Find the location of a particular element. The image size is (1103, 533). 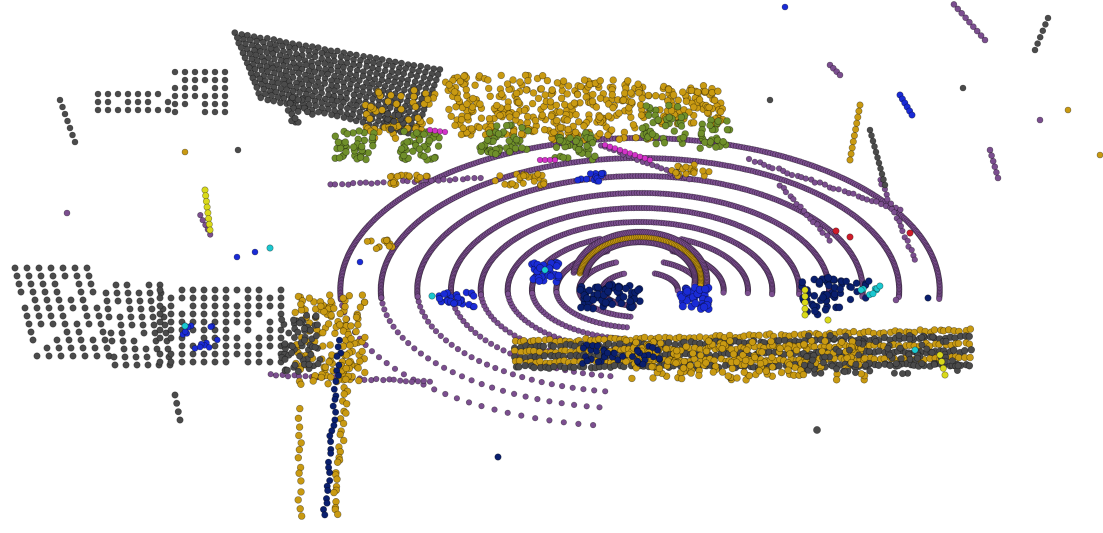

person-point is located at coordinates (578, 180).